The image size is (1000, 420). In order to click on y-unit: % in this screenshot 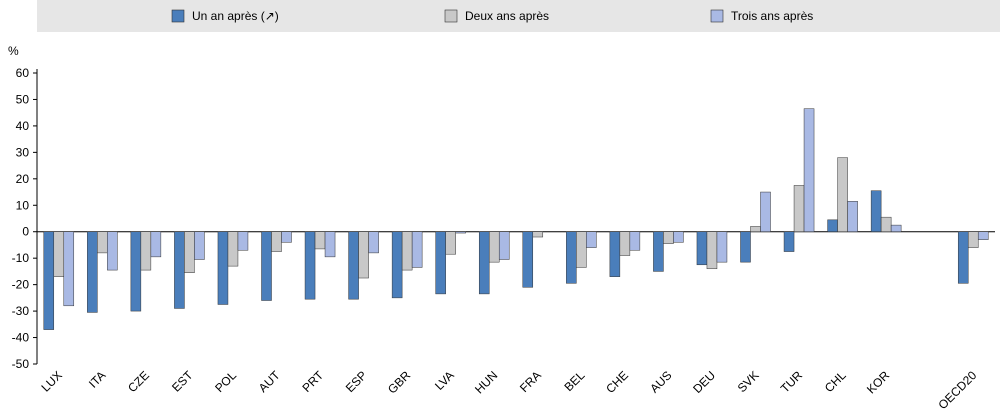, I will do `click(13, 51)`.